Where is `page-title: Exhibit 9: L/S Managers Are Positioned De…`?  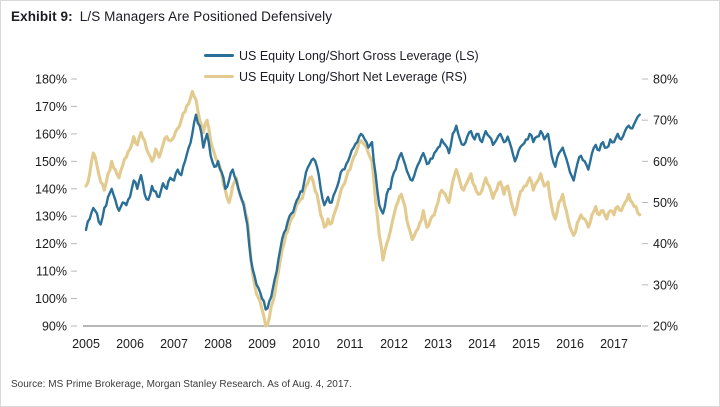 page-title: Exhibit 9: L/S Managers Are Positioned De… is located at coordinates (171, 16).